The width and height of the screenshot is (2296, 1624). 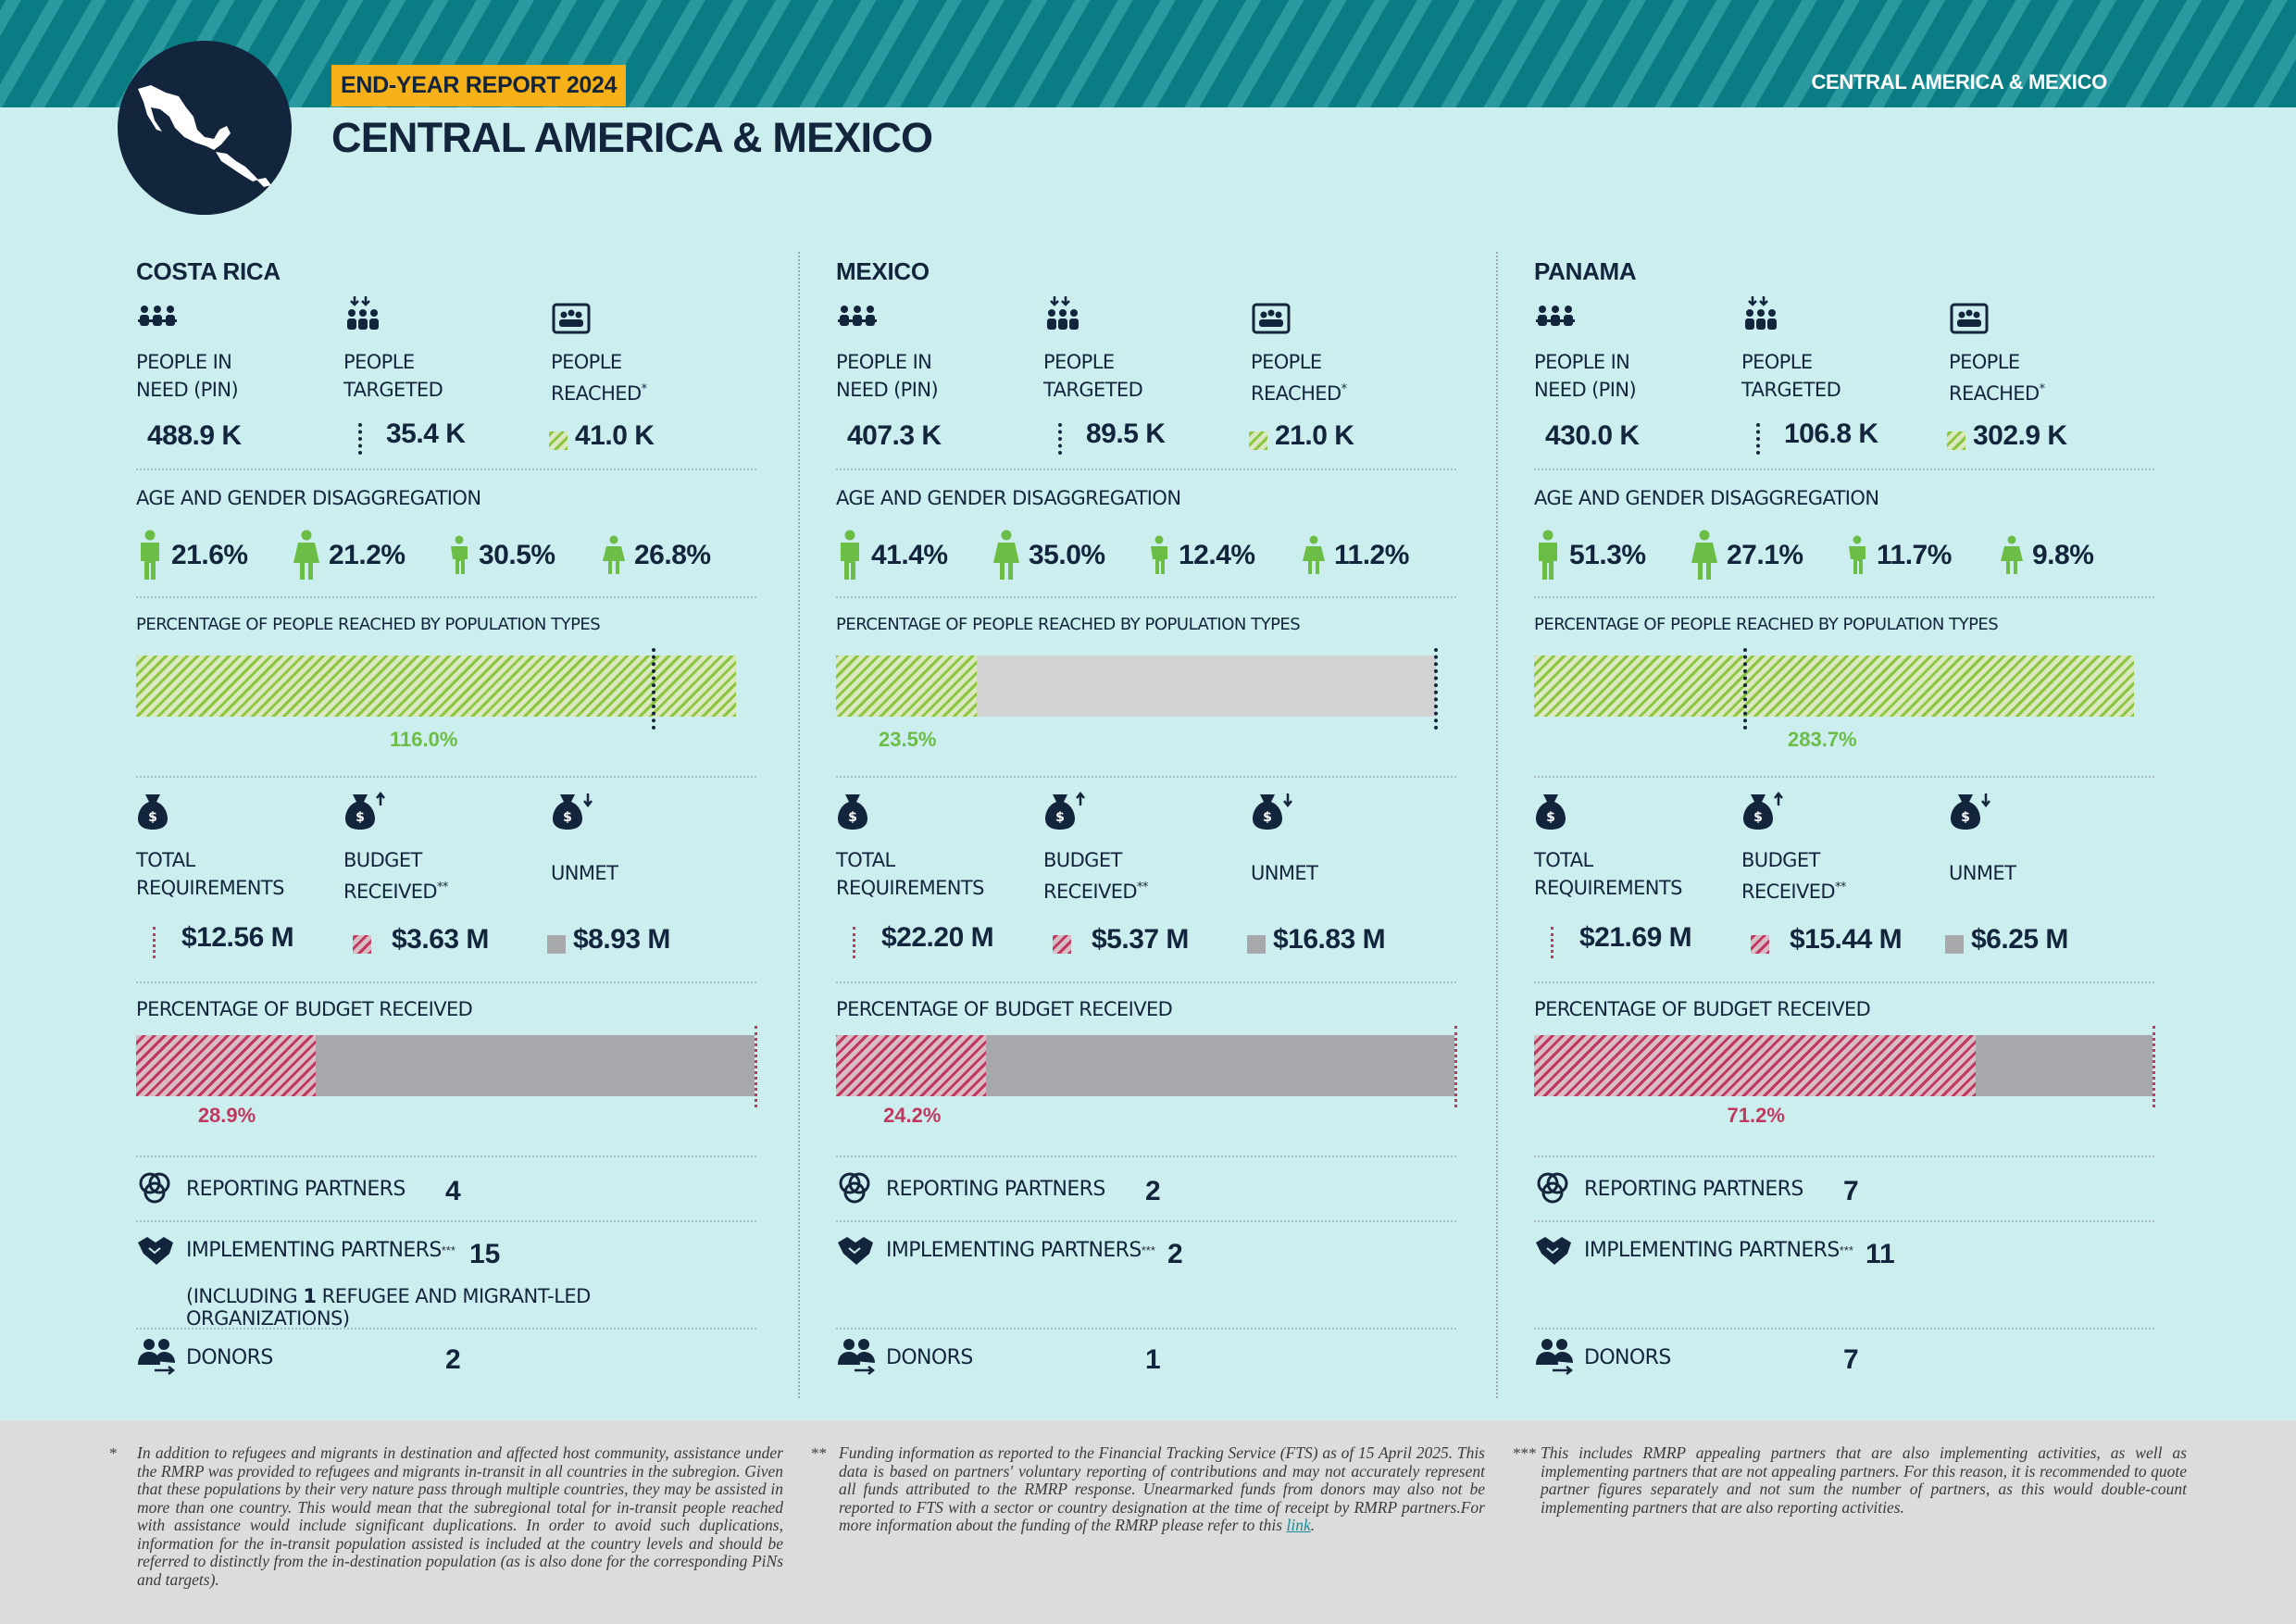 What do you see at coordinates (1175, 1254) in the screenshot?
I see `implementing-partners-value: 2` at bounding box center [1175, 1254].